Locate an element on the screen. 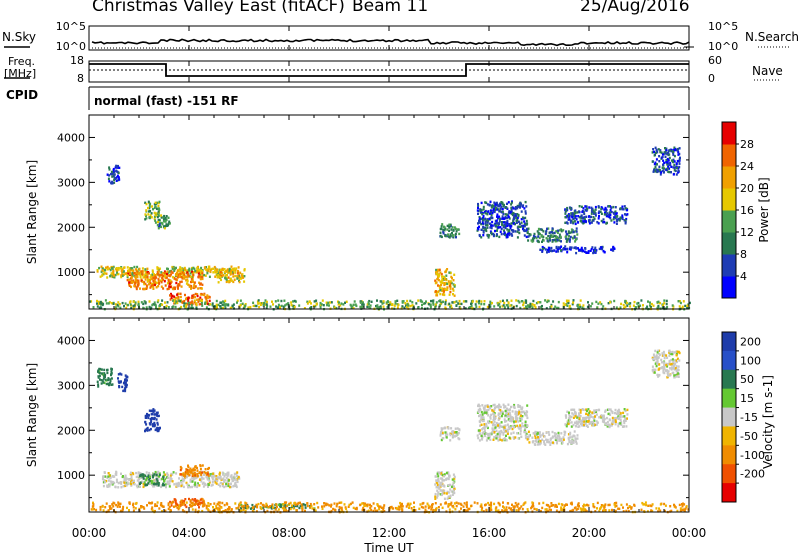  power-colorbar-tick-label: 8 is located at coordinates (743, 254).